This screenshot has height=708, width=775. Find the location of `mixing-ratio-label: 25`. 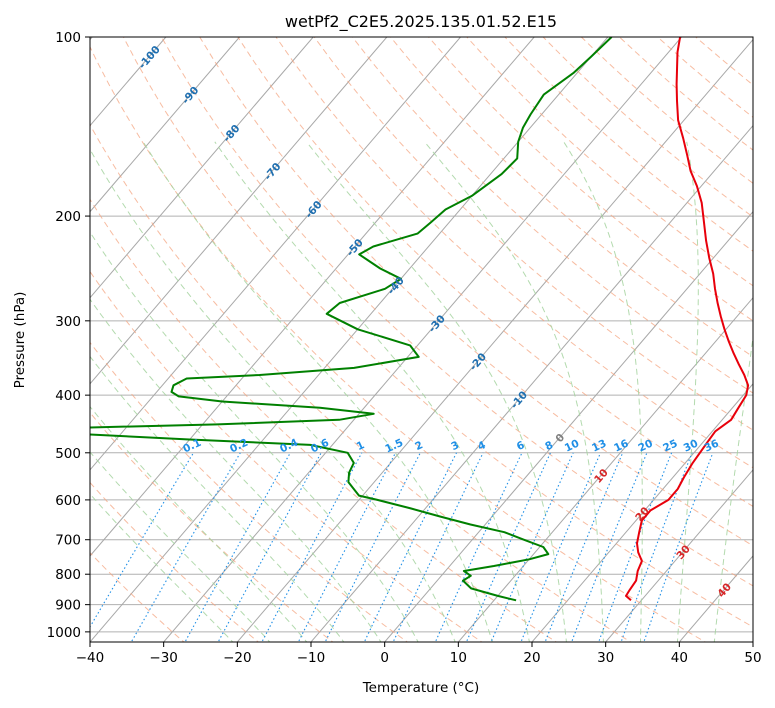

mixing-ratio-label: 25 is located at coordinates (670, 446).